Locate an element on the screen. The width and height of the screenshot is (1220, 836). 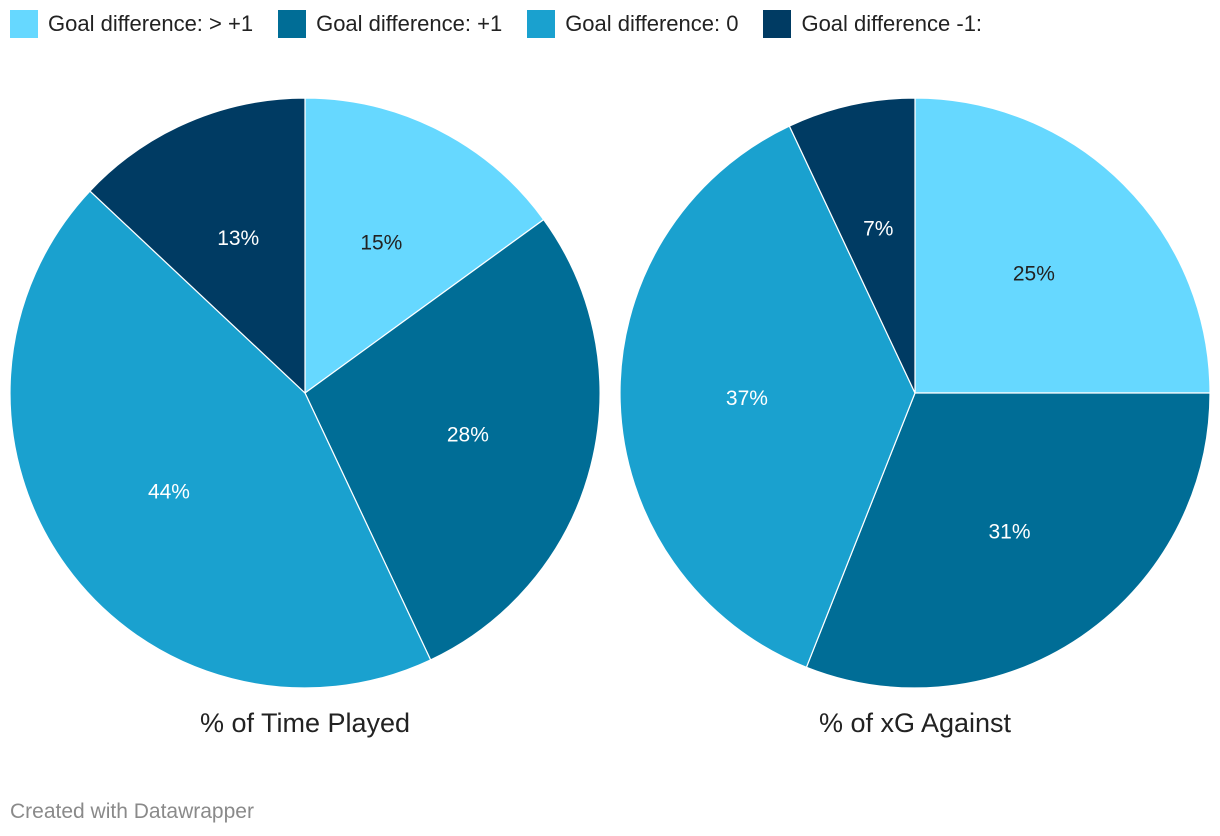
legend-label: Goal difference: 0 is located at coordinates (652, 23).